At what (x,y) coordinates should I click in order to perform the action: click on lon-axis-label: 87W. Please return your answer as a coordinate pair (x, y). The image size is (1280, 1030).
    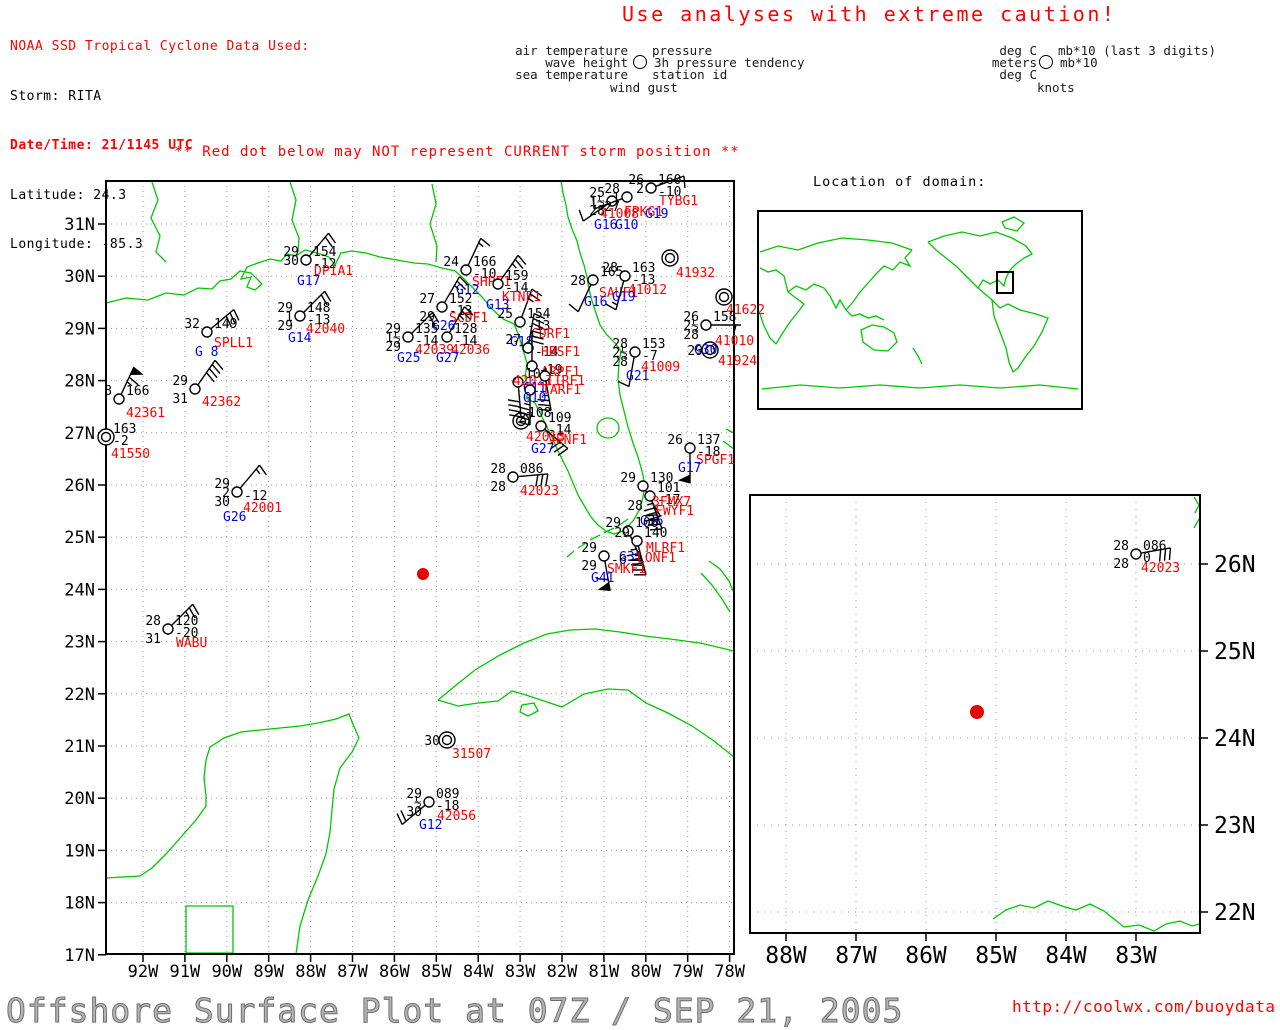
    Looking at the image, I should click on (856, 956).